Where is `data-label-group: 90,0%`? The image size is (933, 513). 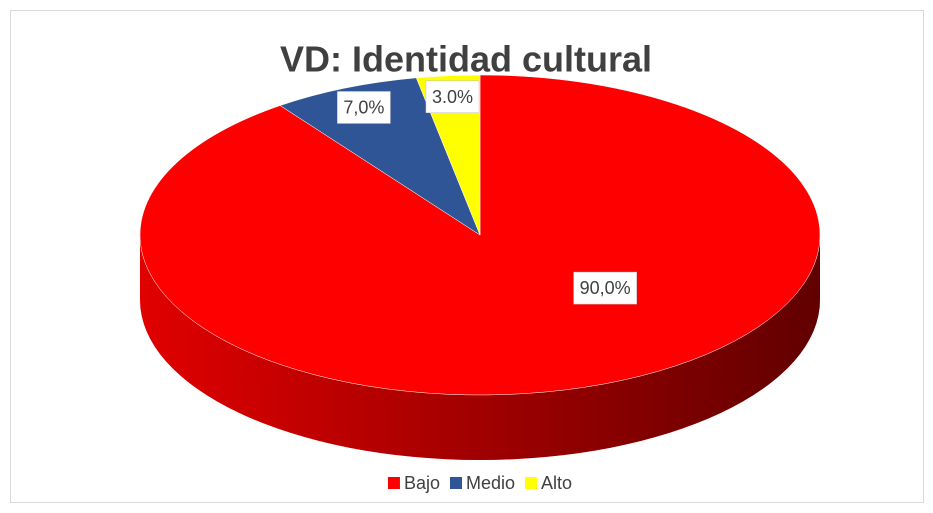
data-label-group: 90,0% is located at coordinates (605, 288).